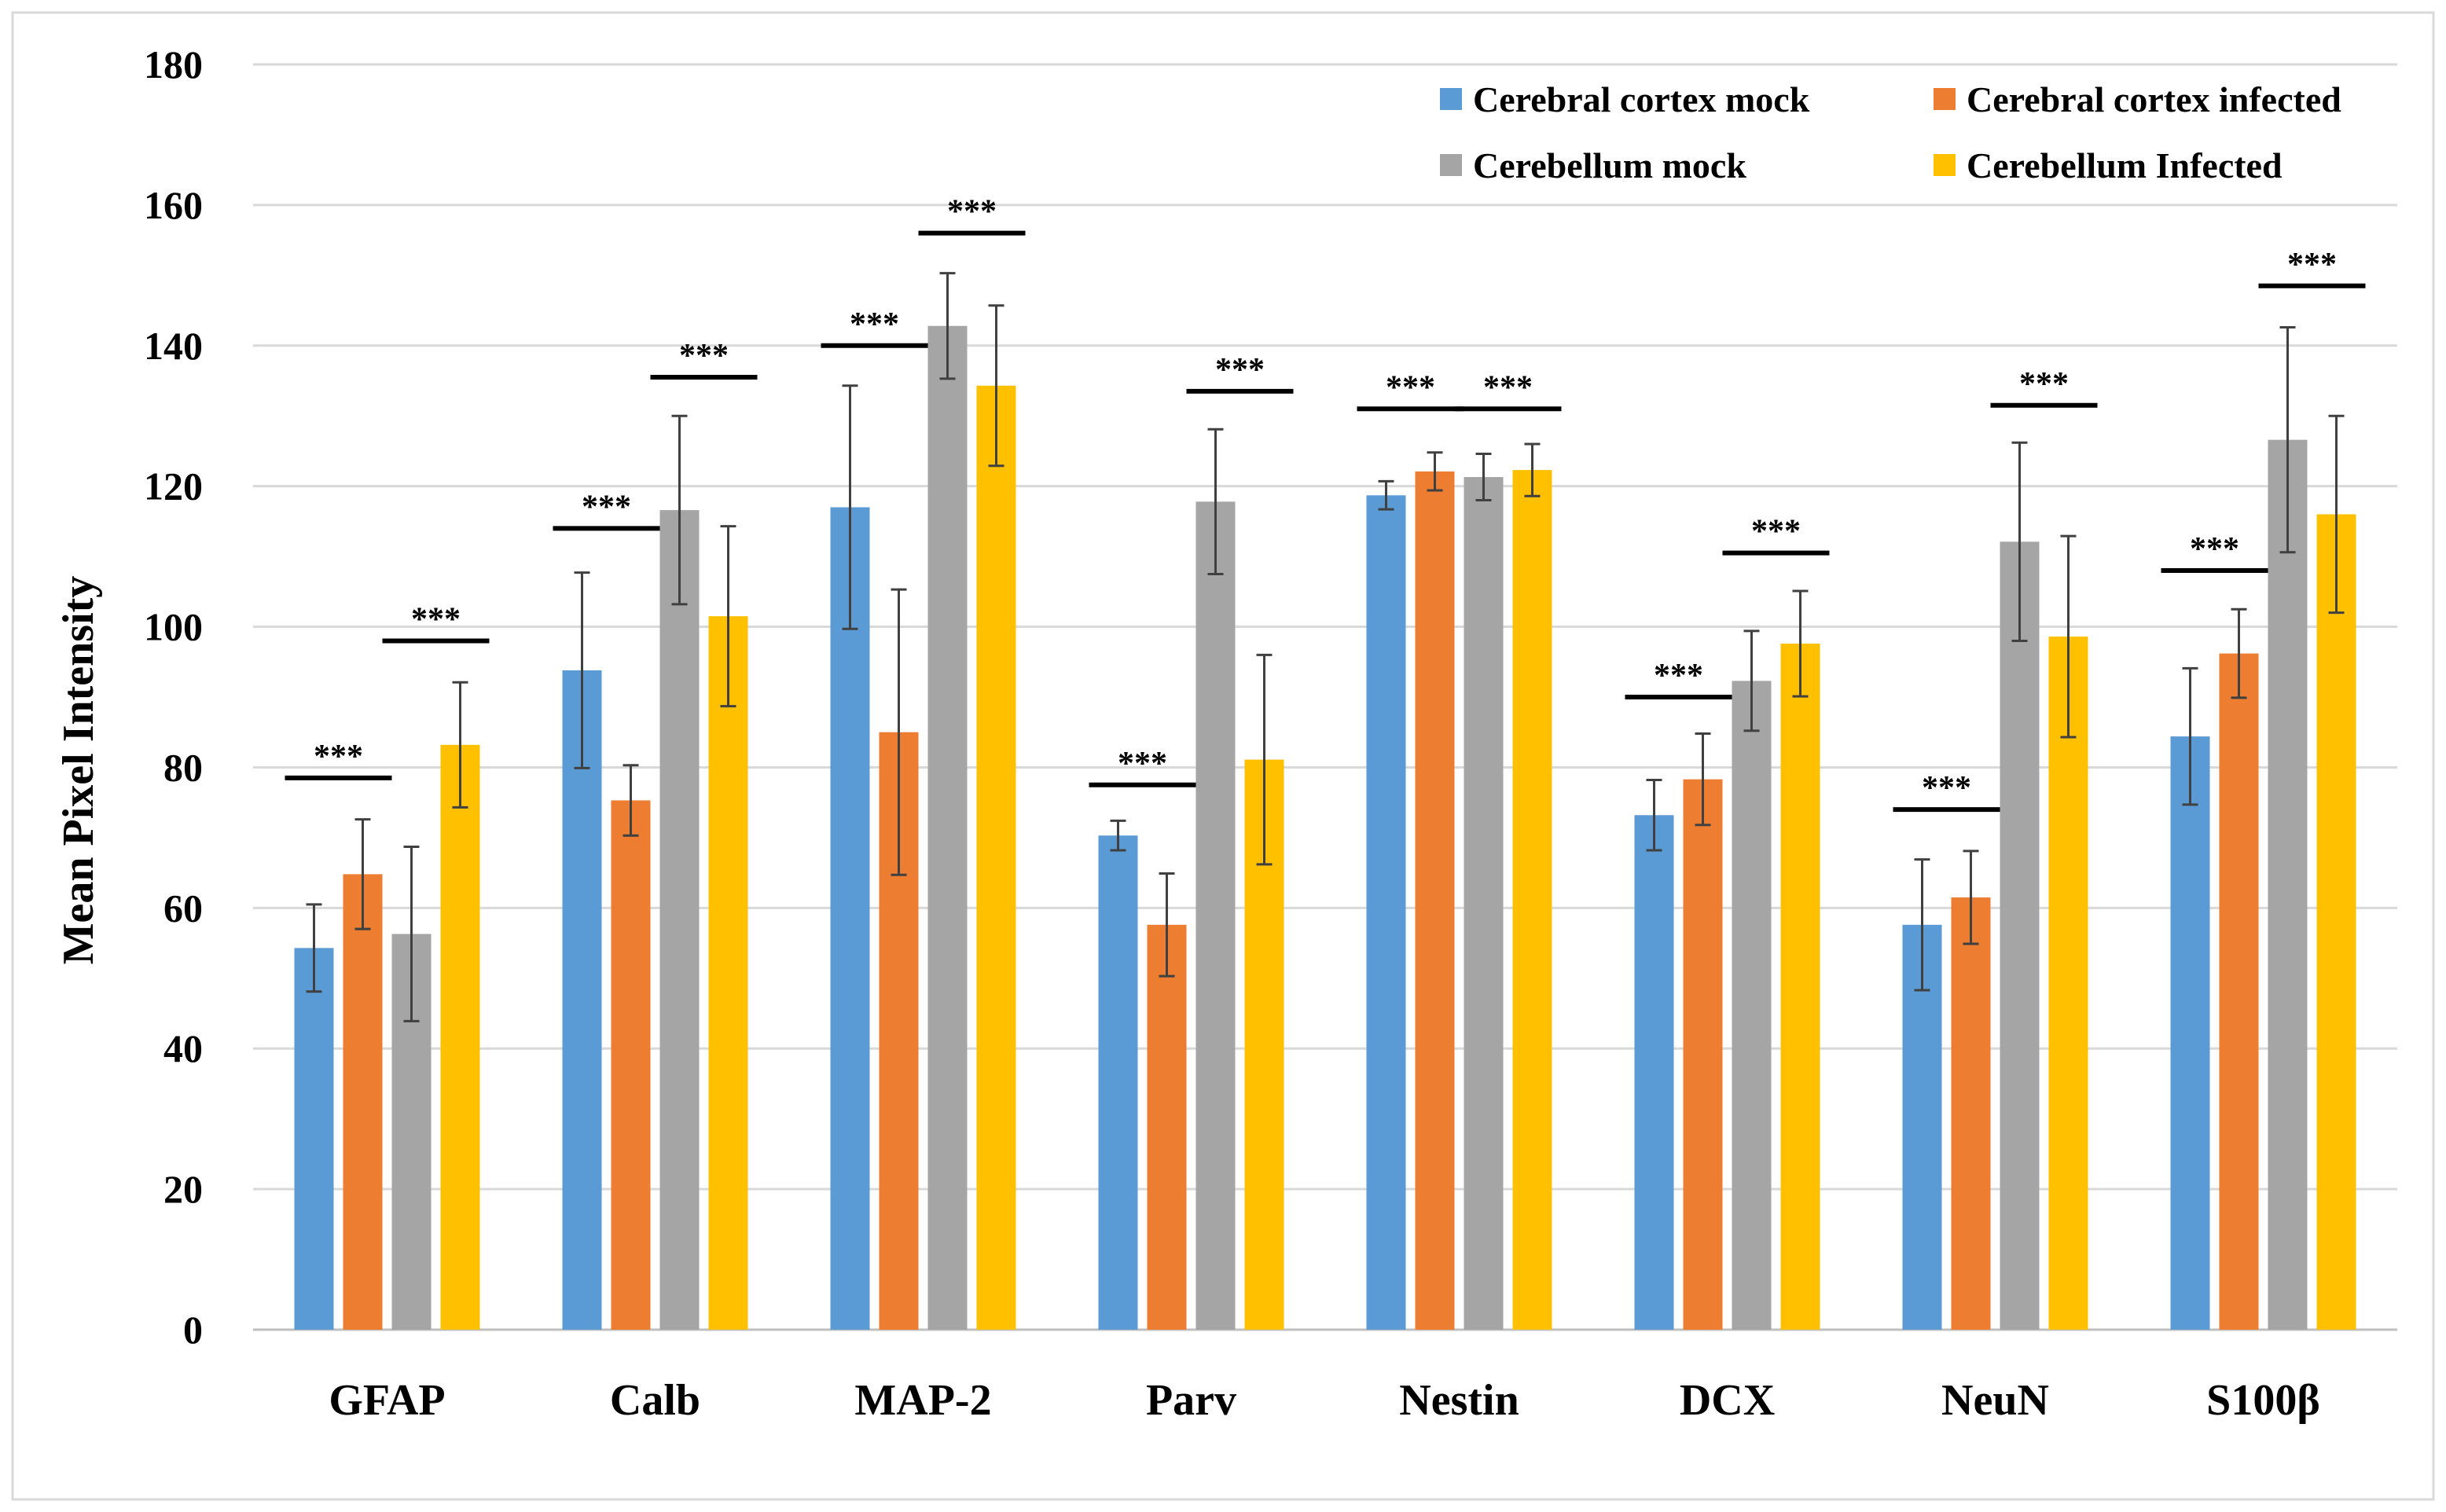  Describe the element at coordinates (1324, 1401) in the screenshot. I see `x-axis-ticks: GFAP Calb MAP-2 Parv Nestin DCX NeuN S100β` at that location.